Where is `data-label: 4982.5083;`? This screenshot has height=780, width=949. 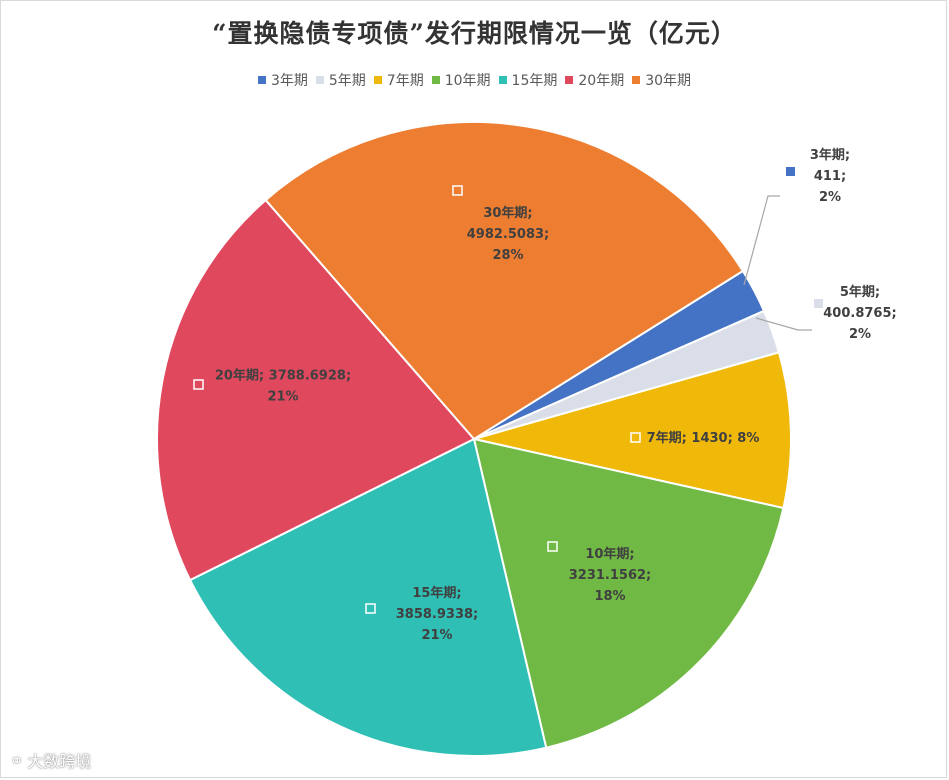 data-label: 4982.5083; is located at coordinates (508, 234).